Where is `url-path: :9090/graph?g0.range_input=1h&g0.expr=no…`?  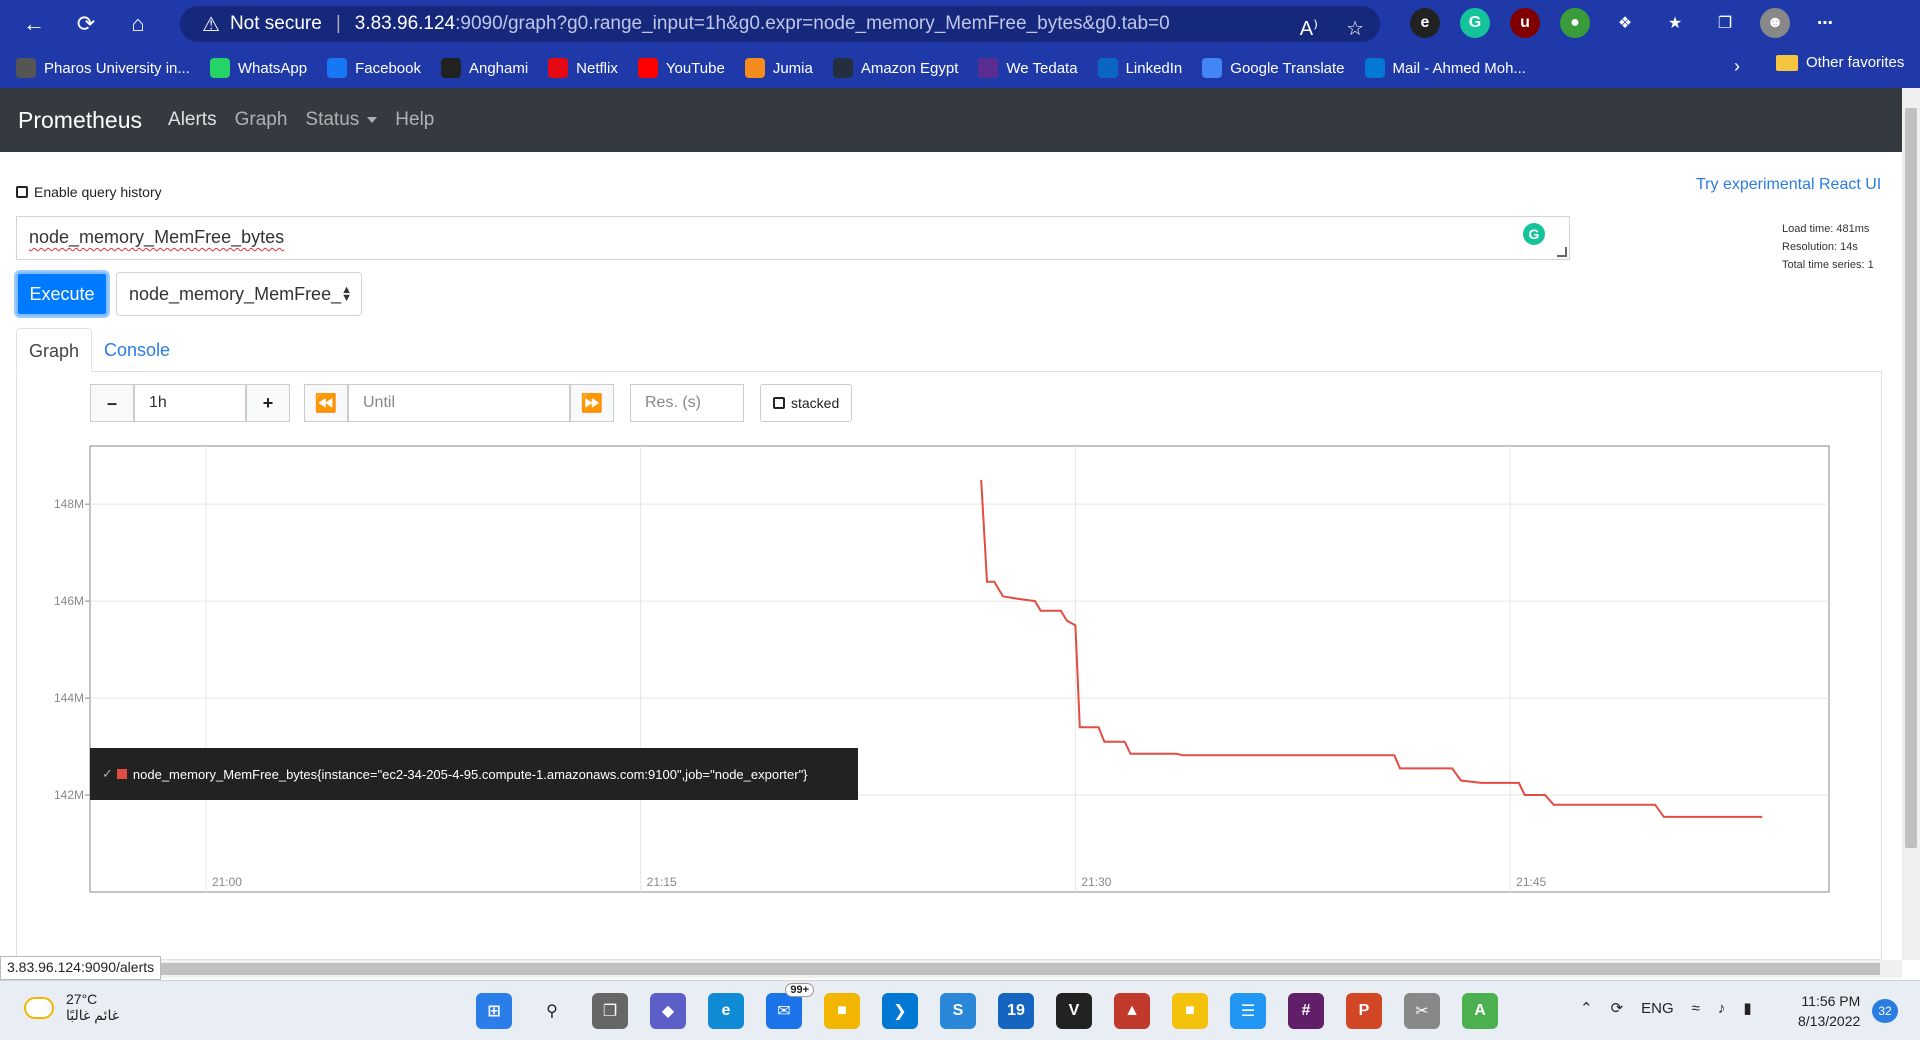 url-path: :9090/graph?g0.range_input=1h&g0.expr=no… is located at coordinates (812, 23).